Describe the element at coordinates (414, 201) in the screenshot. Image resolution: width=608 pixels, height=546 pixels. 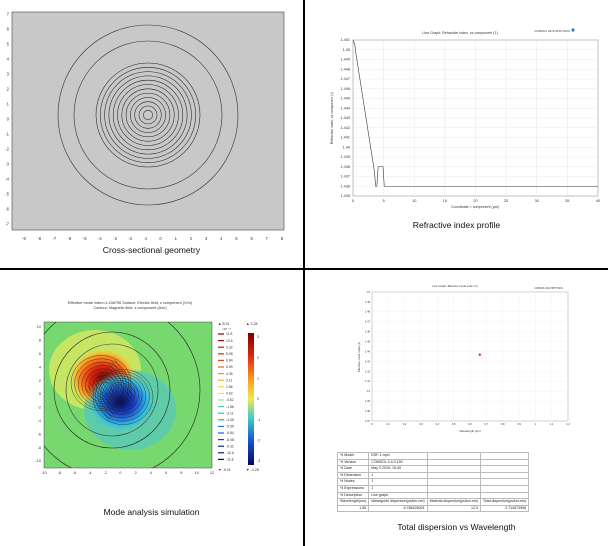
I see `x-tick-label: 10` at that location.